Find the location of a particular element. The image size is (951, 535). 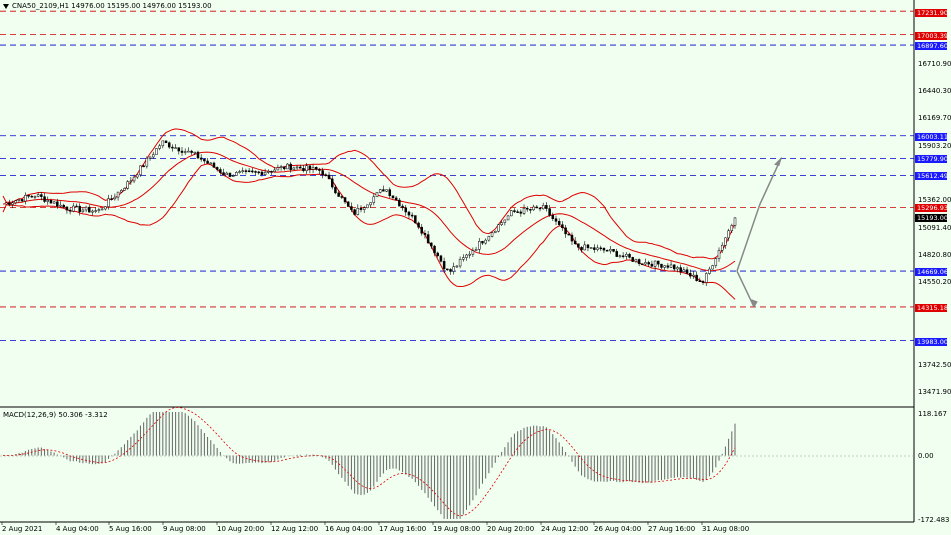

price-tag-resistance: 15296.93 is located at coordinates (931, 208).